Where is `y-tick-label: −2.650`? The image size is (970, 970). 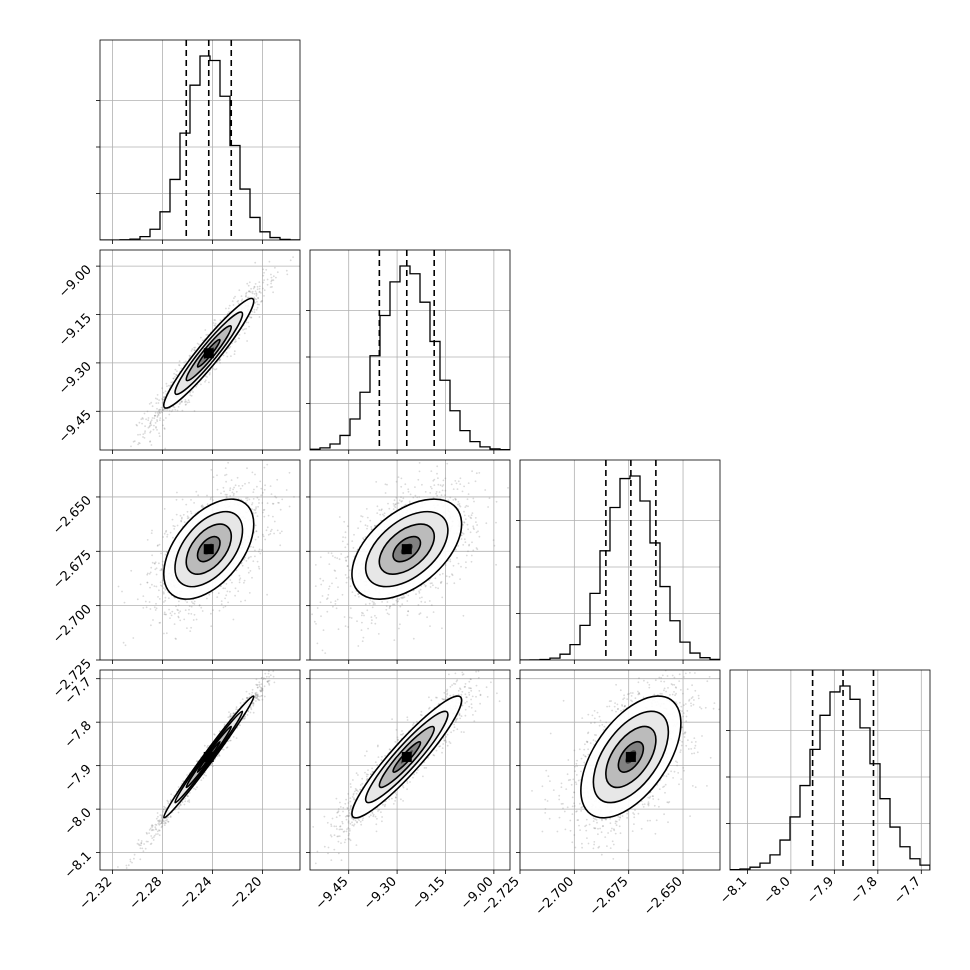
y-tick-label: −2.650 is located at coordinates (72, 515).